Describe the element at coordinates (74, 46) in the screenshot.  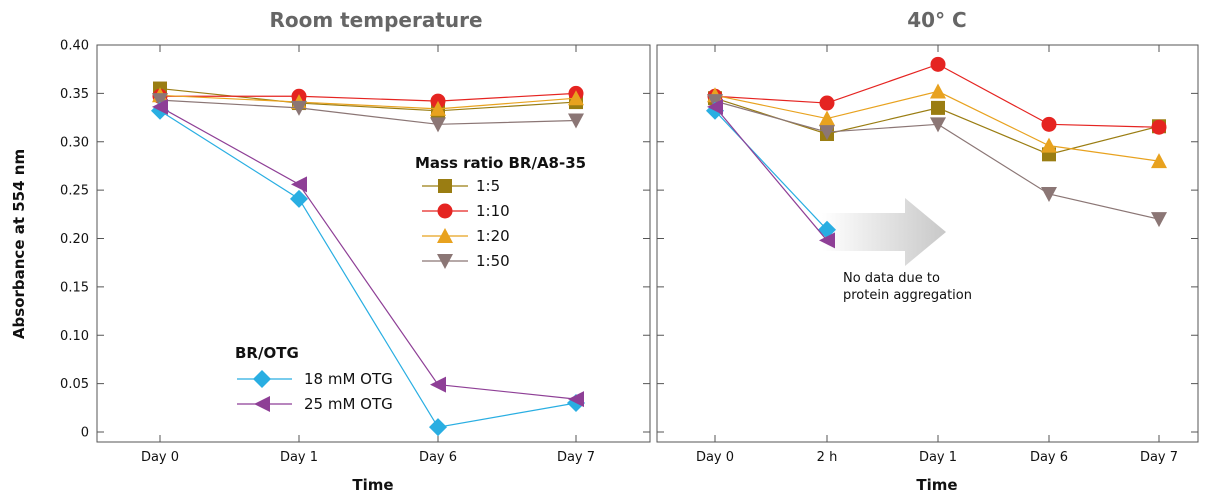
I see `y-tick-label: 0.40` at that location.